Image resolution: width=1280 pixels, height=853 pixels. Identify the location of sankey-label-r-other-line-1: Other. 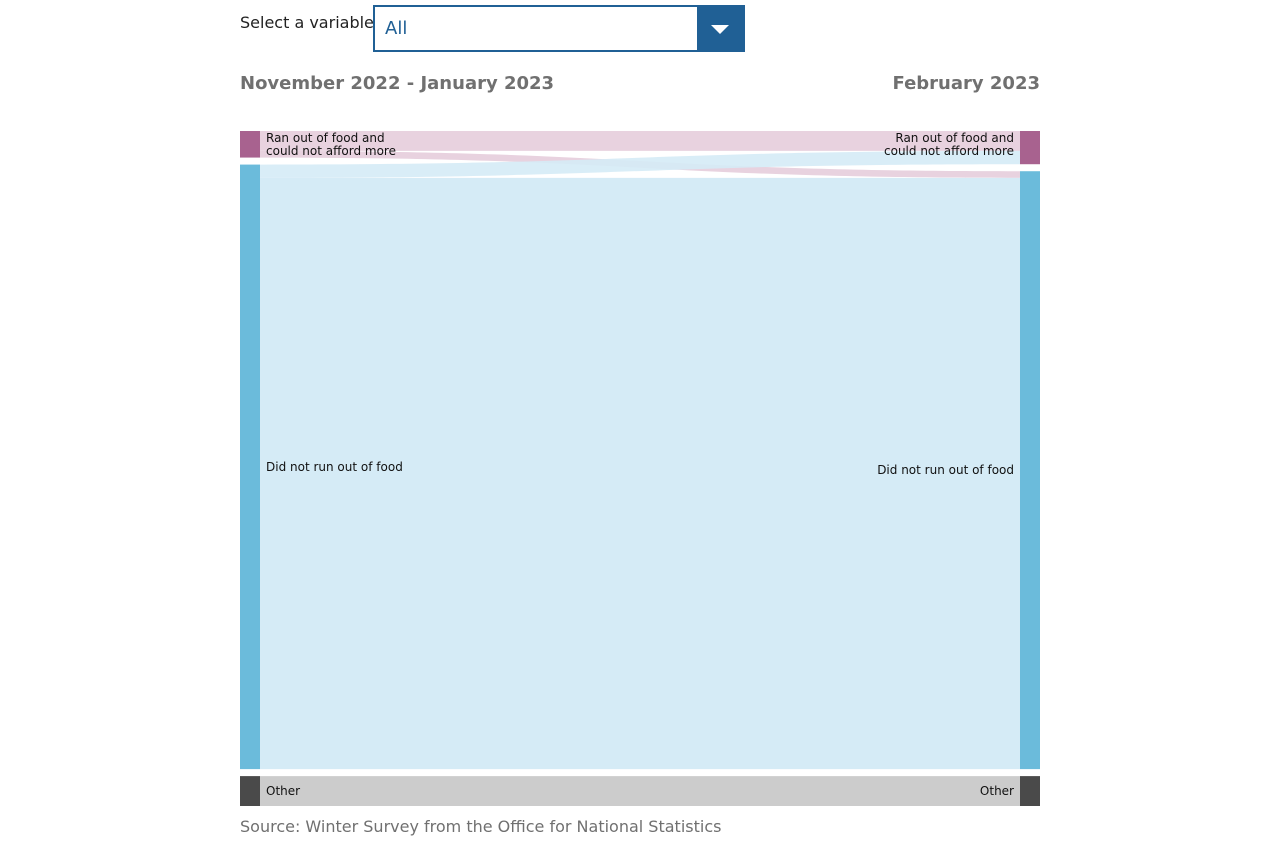
(997, 791).